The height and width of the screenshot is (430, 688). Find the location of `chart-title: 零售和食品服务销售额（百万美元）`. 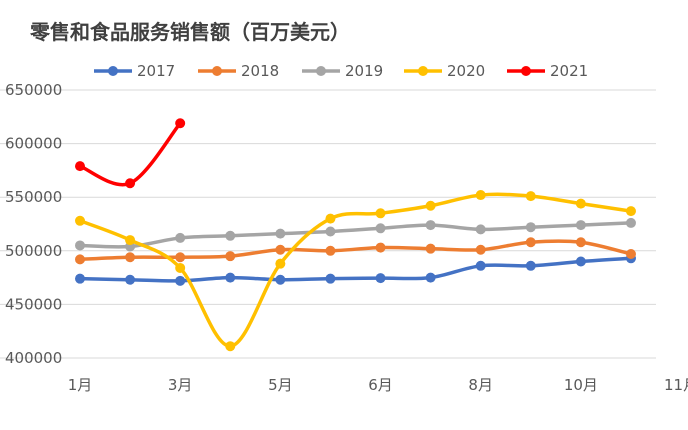

chart-title: 零售和食品服务销售额（百万美元） is located at coordinates (189, 32).